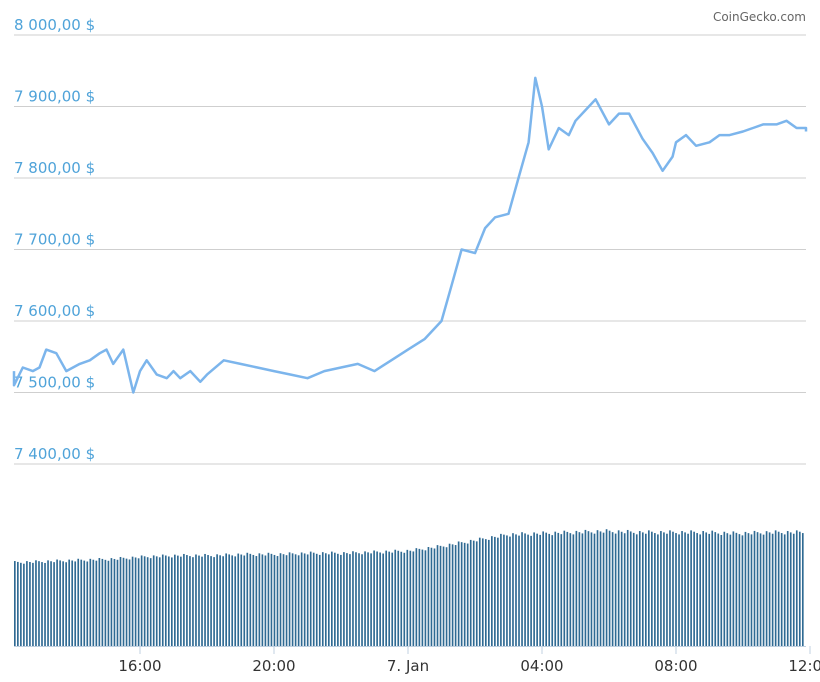 This screenshot has width=820, height=682. What do you see at coordinates (54, 383) in the screenshot?
I see `y-tick-label: 7 500,00 $` at bounding box center [54, 383].